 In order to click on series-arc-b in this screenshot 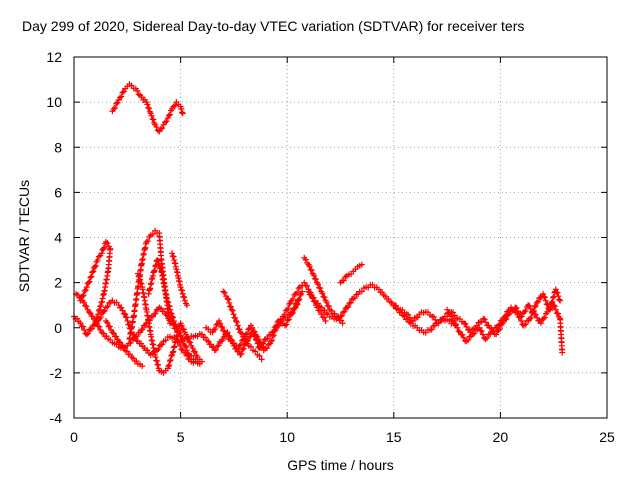, I will do `click(137, 332)`.